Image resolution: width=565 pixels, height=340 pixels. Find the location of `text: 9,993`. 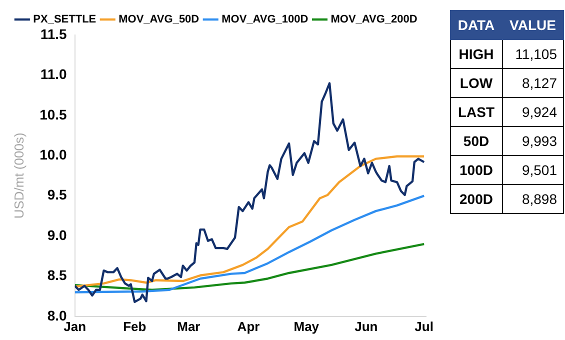

text: 9,993 is located at coordinates (539, 141).